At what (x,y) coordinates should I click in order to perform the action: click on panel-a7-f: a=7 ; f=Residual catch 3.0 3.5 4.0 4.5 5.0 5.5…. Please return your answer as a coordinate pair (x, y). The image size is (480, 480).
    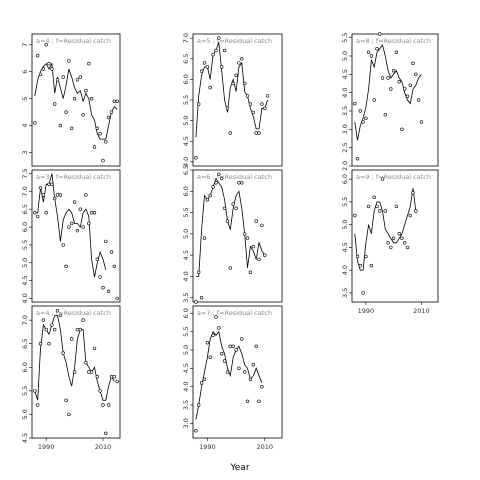
    Looking at the image, I should click on (232, 378).